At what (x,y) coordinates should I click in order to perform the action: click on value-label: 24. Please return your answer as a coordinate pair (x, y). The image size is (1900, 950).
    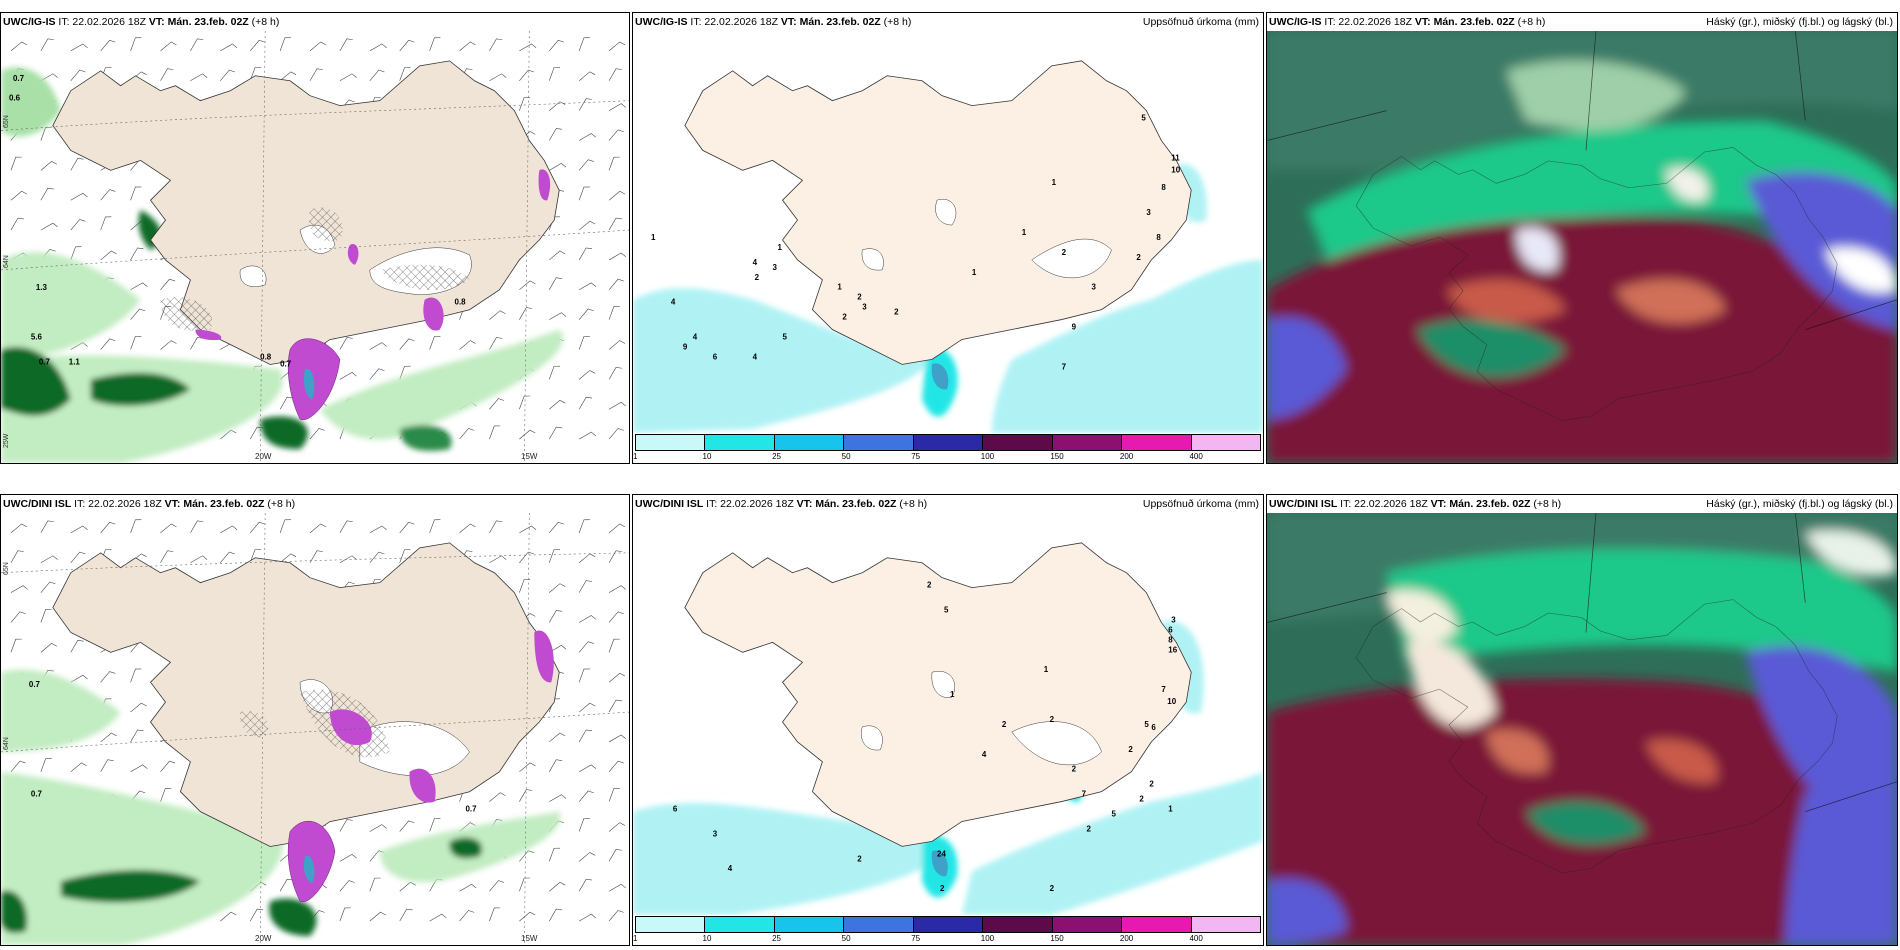
    Looking at the image, I should click on (941, 853).